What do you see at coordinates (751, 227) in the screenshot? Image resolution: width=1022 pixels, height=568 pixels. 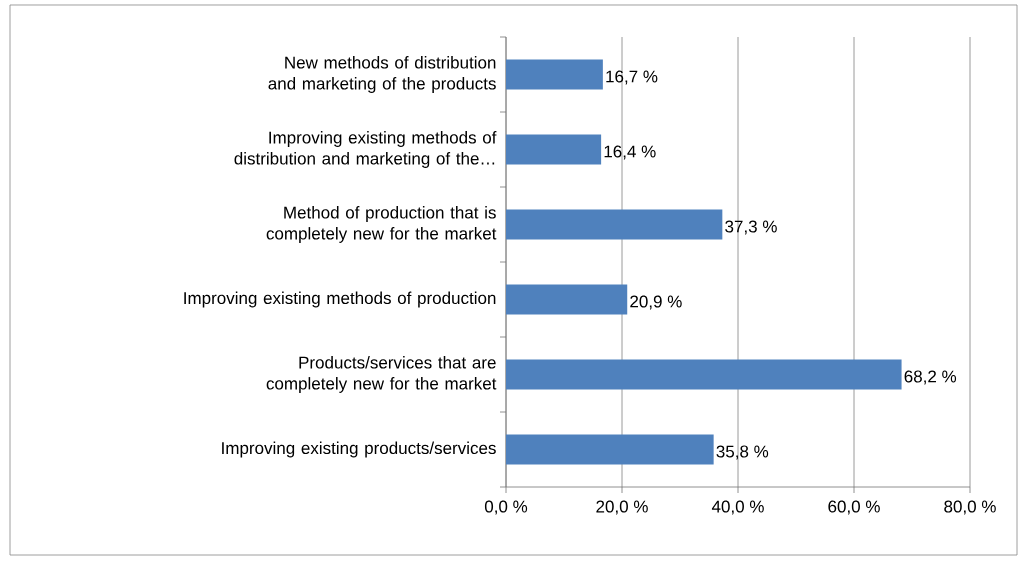 I see `data-label: 37,3 %` at bounding box center [751, 227].